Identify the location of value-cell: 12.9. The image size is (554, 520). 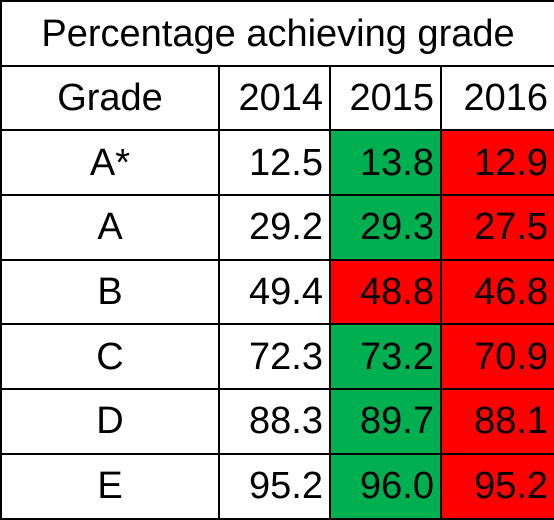
(496, 163).